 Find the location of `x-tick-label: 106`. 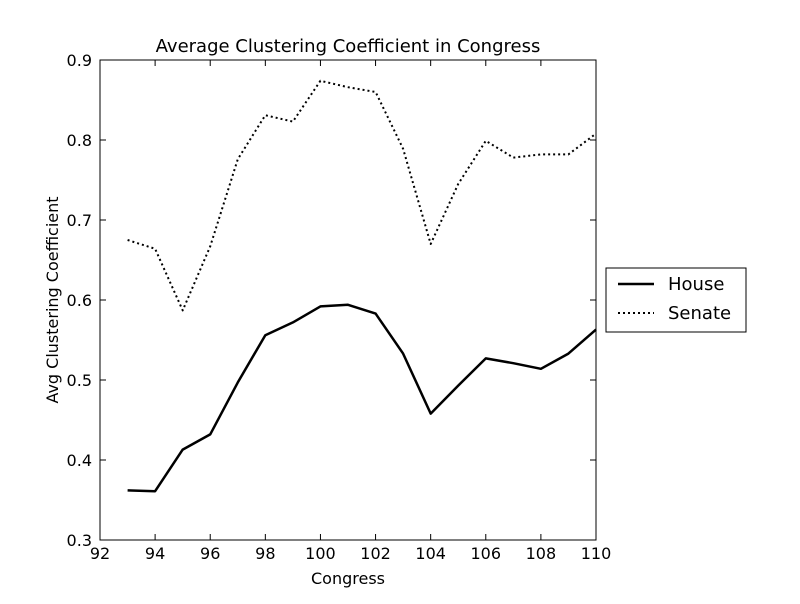

x-tick-label: 106 is located at coordinates (486, 553).